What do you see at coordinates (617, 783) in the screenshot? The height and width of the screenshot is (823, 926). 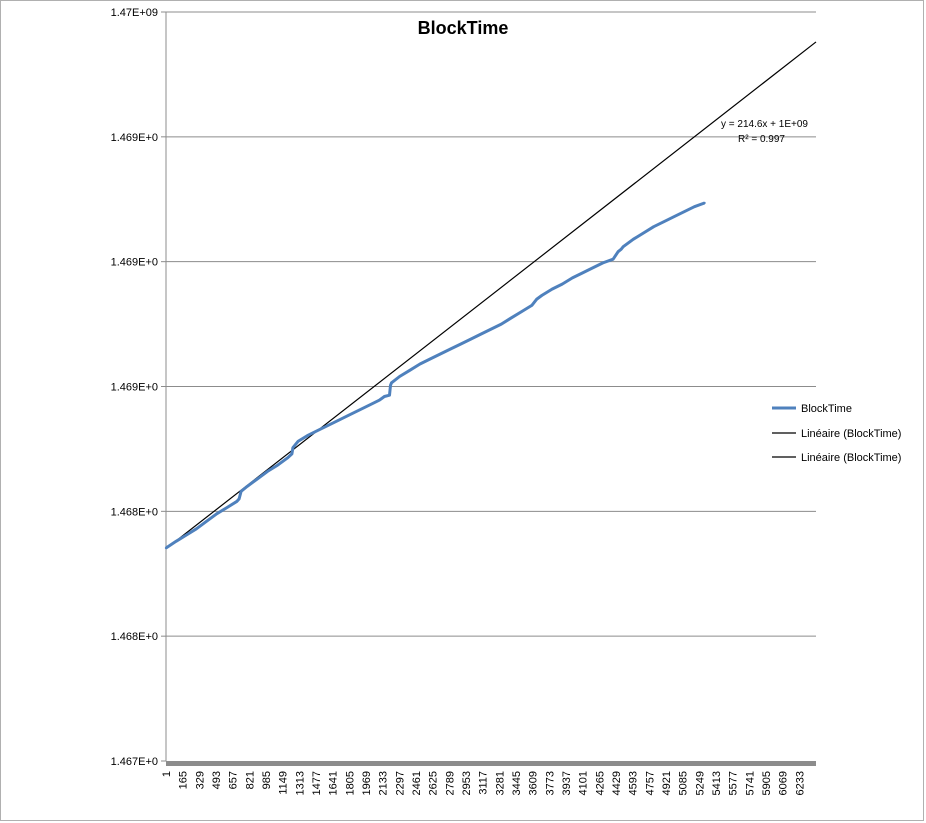 I see `x-tick-label: 4429` at bounding box center [617, 783].